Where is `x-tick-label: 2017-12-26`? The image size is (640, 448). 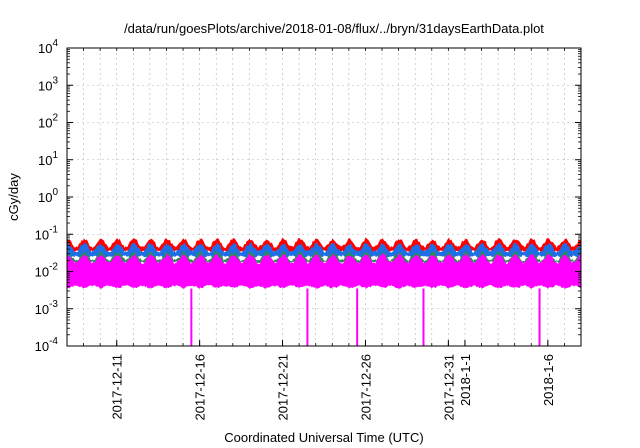 x-tick-label: 2017-12-26 is located at coordinates (365, 387).